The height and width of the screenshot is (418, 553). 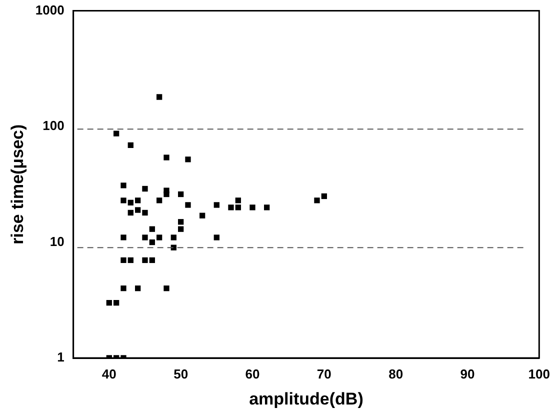 What do you see at coordinates (539, 374) in the screenshot?
I see `x-tick-label: 100` at bounding box center [539, 374].